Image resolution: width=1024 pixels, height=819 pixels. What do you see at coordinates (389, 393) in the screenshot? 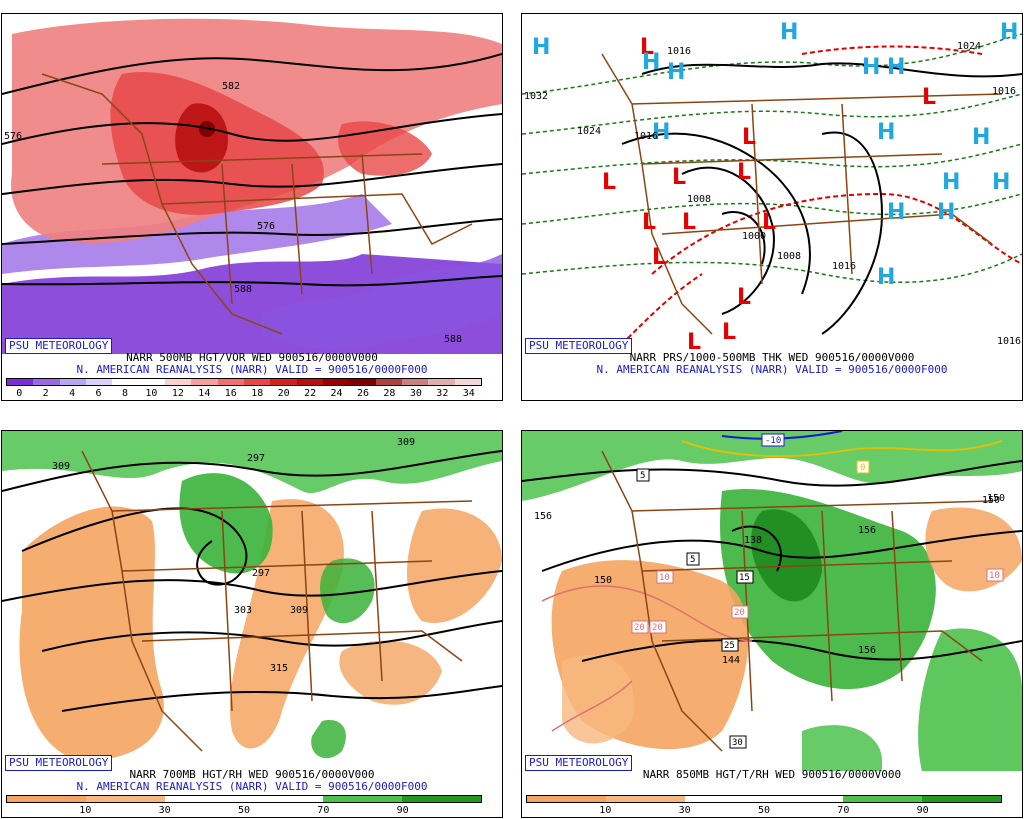
I see `colorbar-tick-label: 28` at bounding box center [389, 393].